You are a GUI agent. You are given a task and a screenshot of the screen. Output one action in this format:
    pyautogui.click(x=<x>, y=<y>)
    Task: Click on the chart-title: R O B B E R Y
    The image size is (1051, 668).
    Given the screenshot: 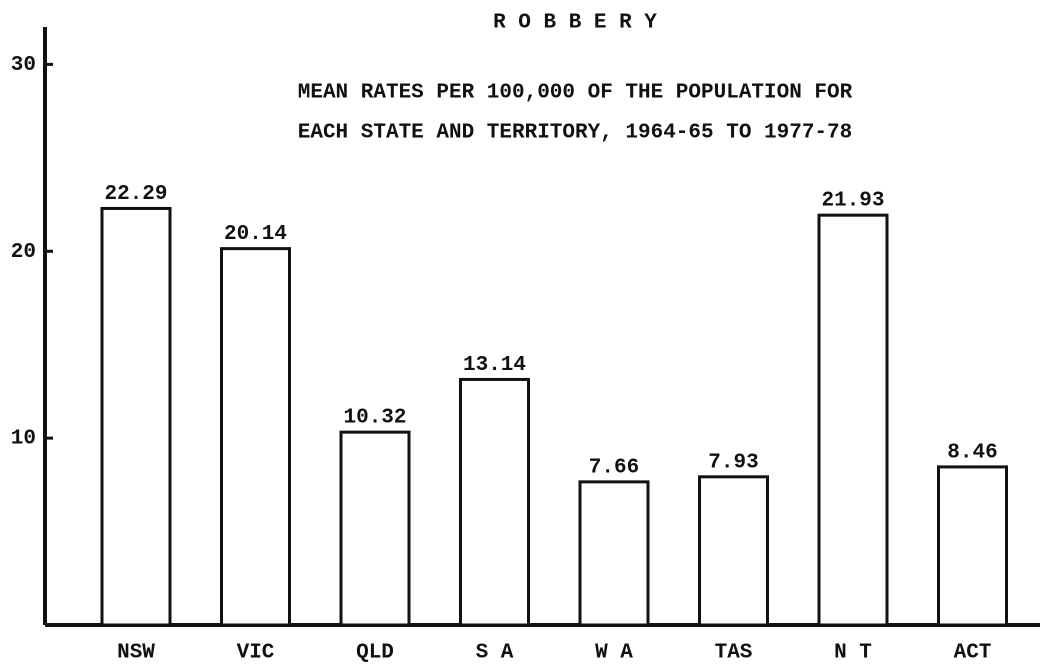 What is the action you would take?
    pyautogui.click(x=575, y=23)
    